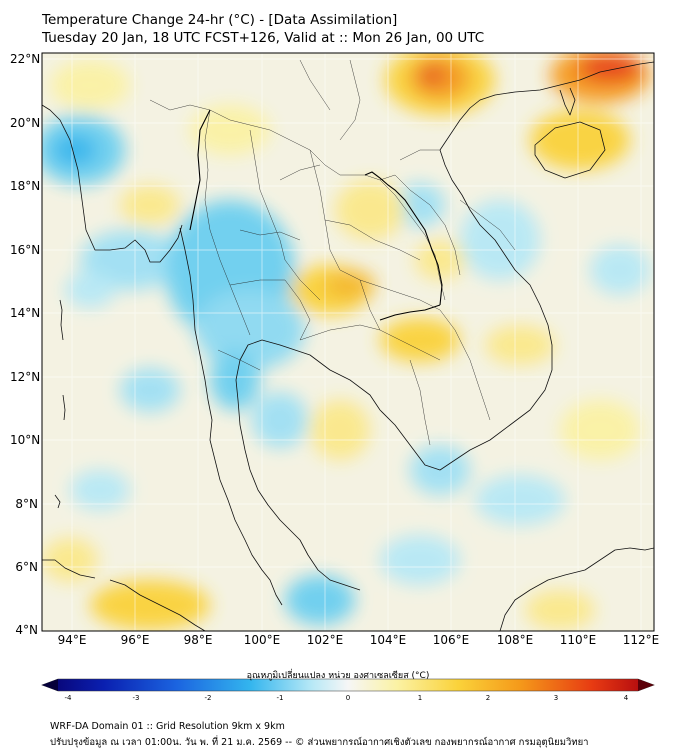 This screenshot has height=756, width=676. What do you see at coordinates (641, 640) in the screenshot?
I see `lon-label-112e: 112°E` at bounding box center [641, 640].